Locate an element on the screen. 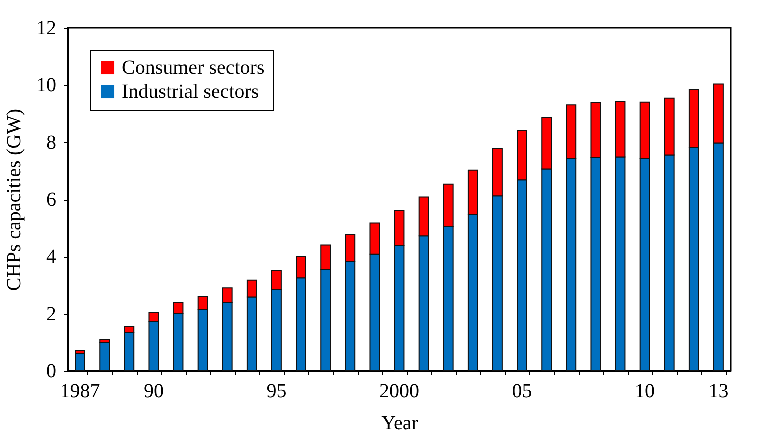 Image resolution: width=763 pixels, height=433 pixels. y-axis-title: CHPs capacities (GW) is located at coordinates (15, 200).